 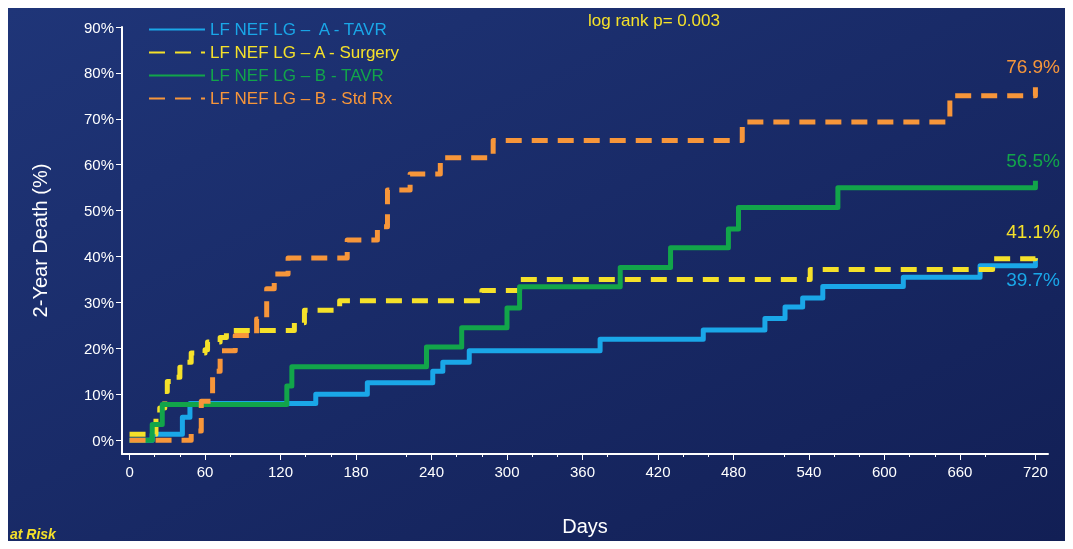 I want to click on annotation: log rank p= 0.003, so click(x=654, y=20).